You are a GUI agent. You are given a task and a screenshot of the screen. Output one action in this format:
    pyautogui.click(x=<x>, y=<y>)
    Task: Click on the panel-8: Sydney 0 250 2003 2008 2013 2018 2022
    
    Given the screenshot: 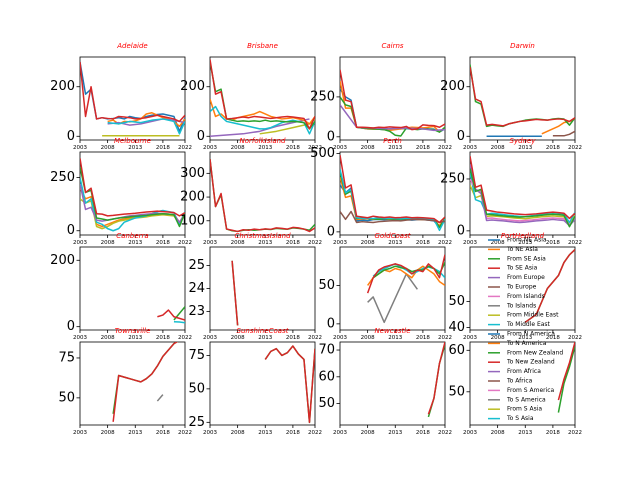 What is the action you would take?
    pyautogui.click(x=511, y=191)
    